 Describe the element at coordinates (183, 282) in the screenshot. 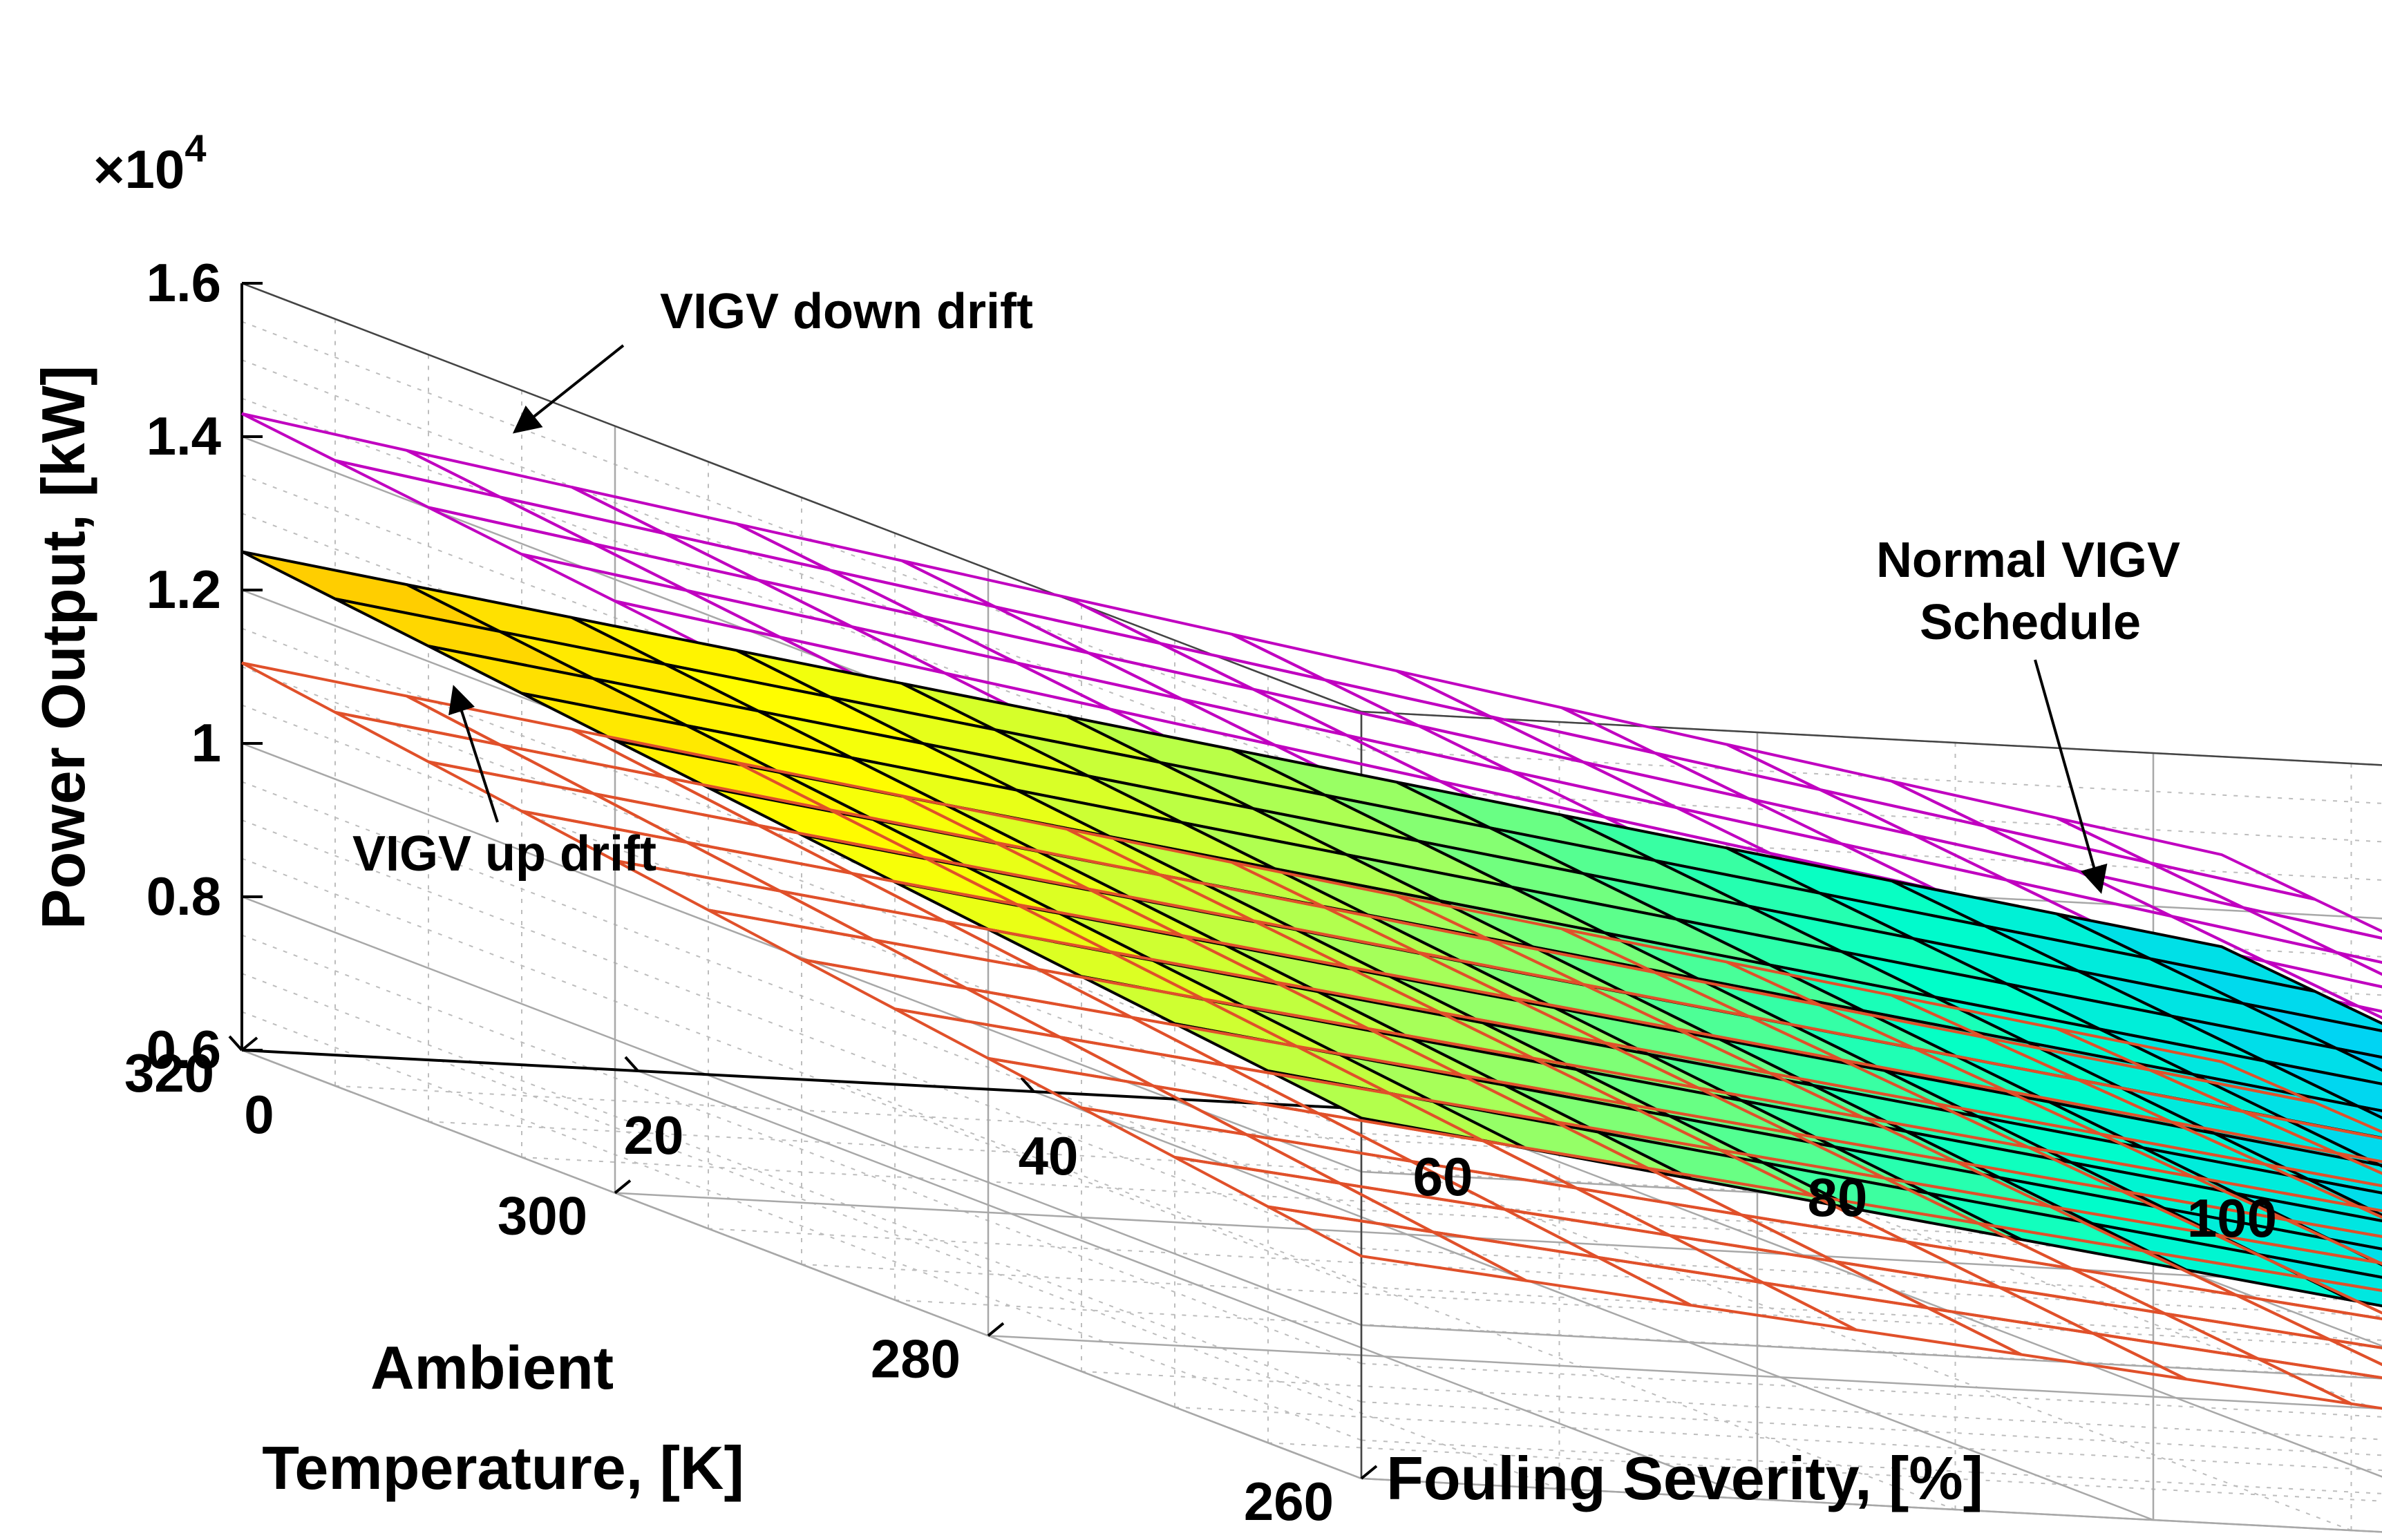

I see `z-tick-label: 1.6` at that location.